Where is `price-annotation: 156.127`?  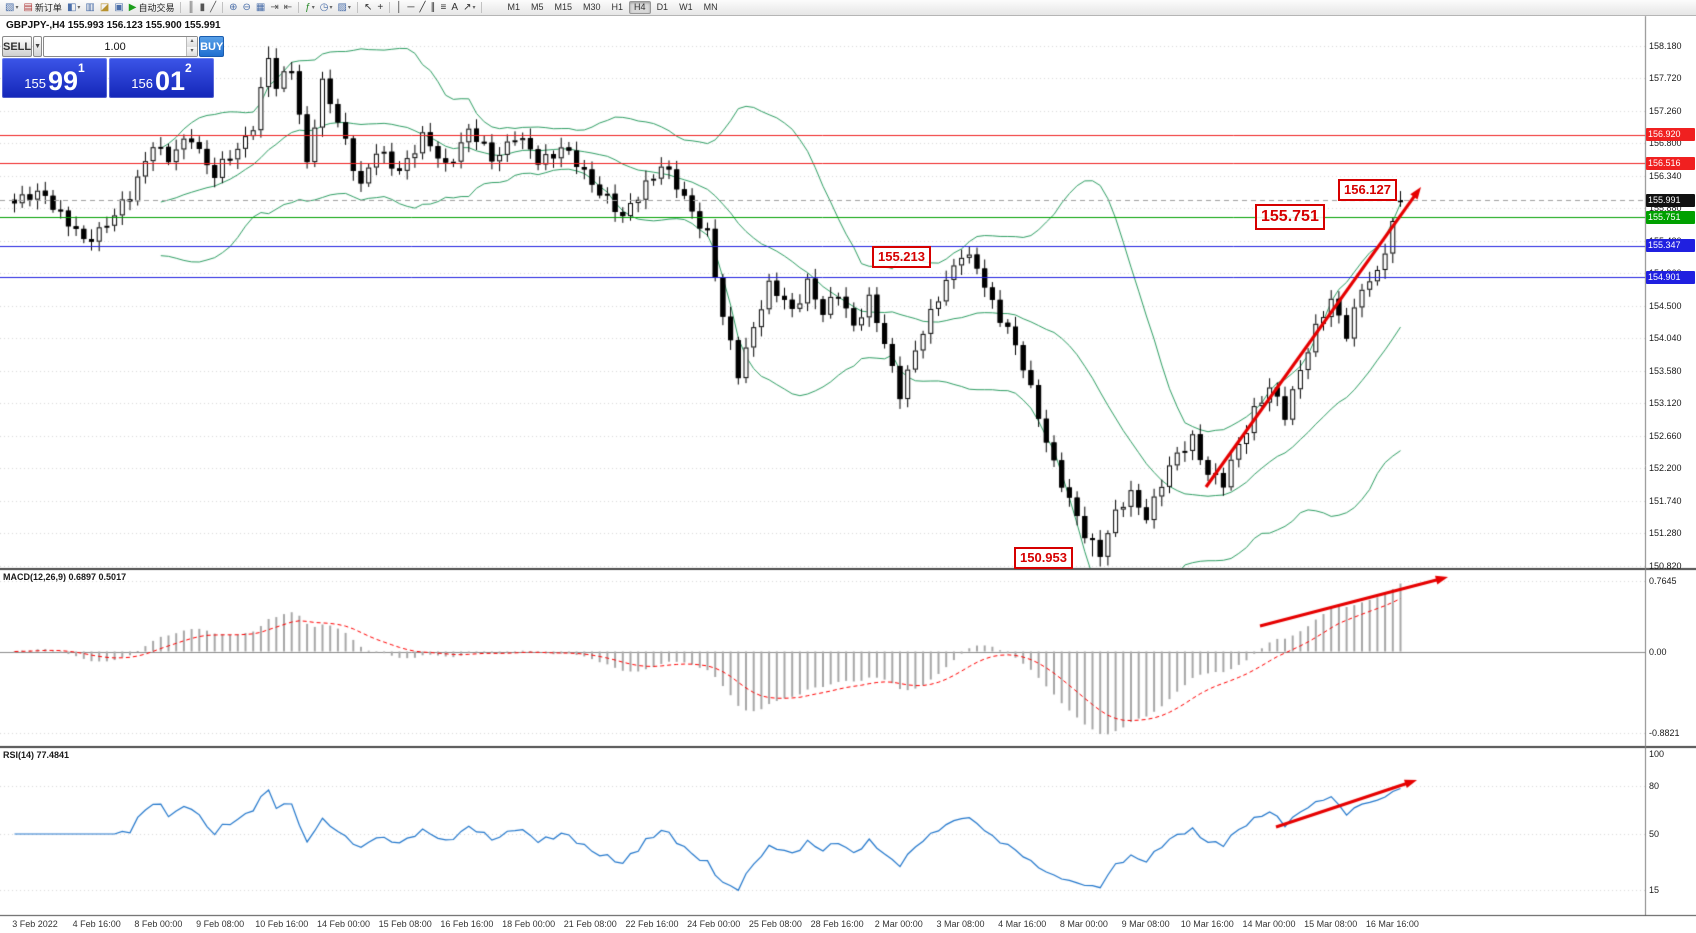 price-annotation: 156.127 is located at coordinates (1367, 190).